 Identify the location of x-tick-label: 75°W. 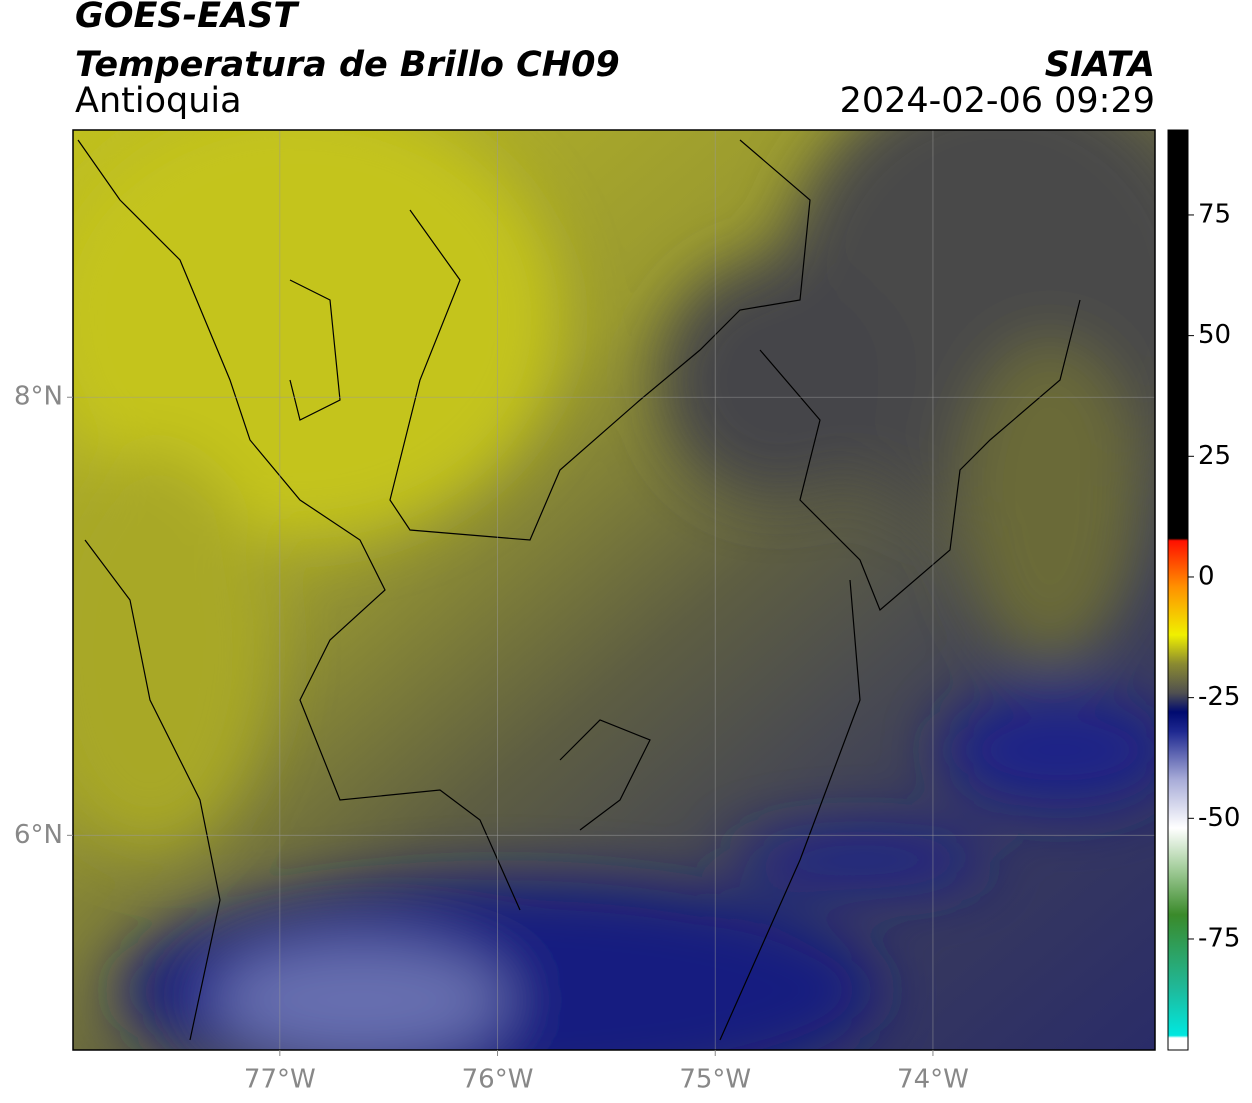
(715, 1080).